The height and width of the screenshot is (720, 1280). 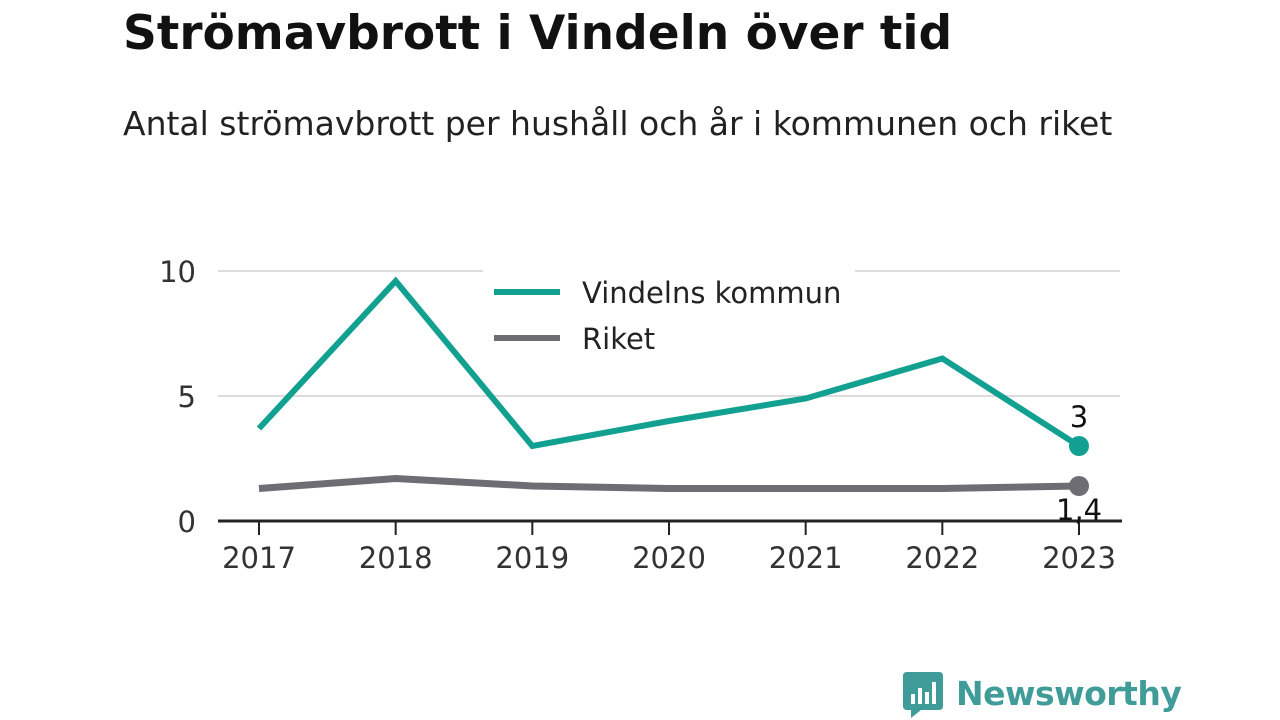 I want to click on end-value-label: 3, so click(x=1079, y=417).